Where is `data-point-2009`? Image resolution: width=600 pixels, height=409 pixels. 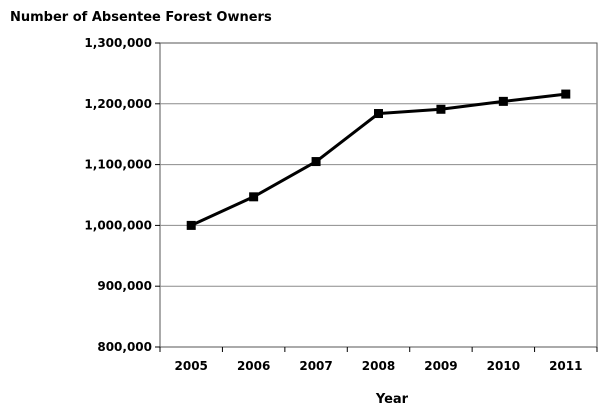
data-point-2009 is located at coordinates (441, 109).